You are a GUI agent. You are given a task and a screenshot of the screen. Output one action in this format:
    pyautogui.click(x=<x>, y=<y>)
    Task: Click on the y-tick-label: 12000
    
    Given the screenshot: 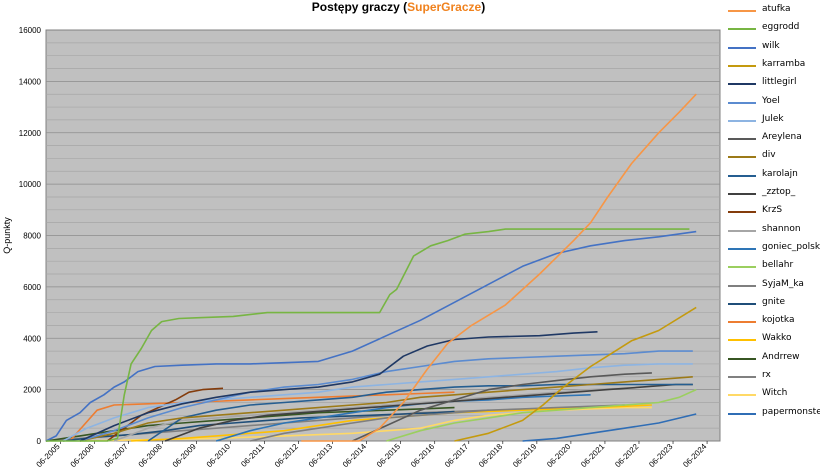 What is the action you would take?
    pyautogui.click(x=30, y=133)
    